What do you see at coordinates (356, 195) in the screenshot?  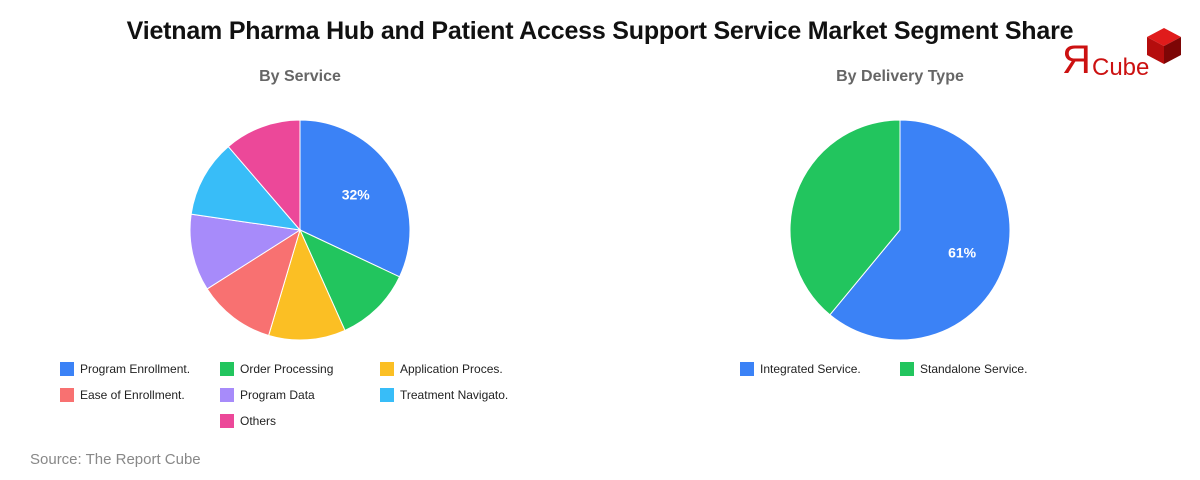 I see `slice-percent-label: 32%` at bounding box center [356, 195].